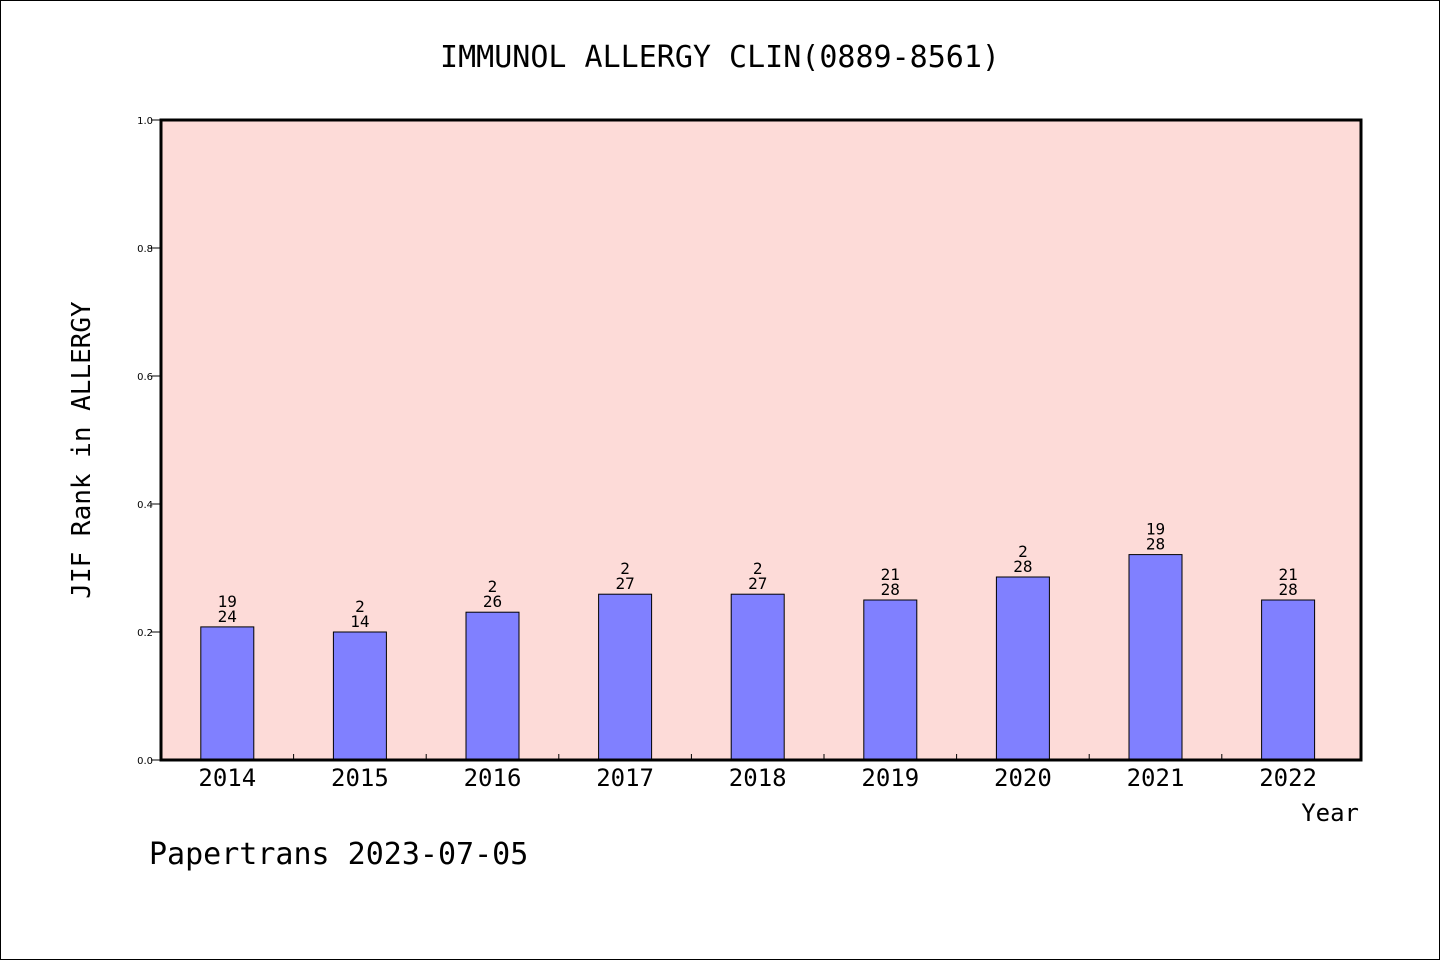  I want to click on bar-label-rank-2018: 2, so click(758, 568).